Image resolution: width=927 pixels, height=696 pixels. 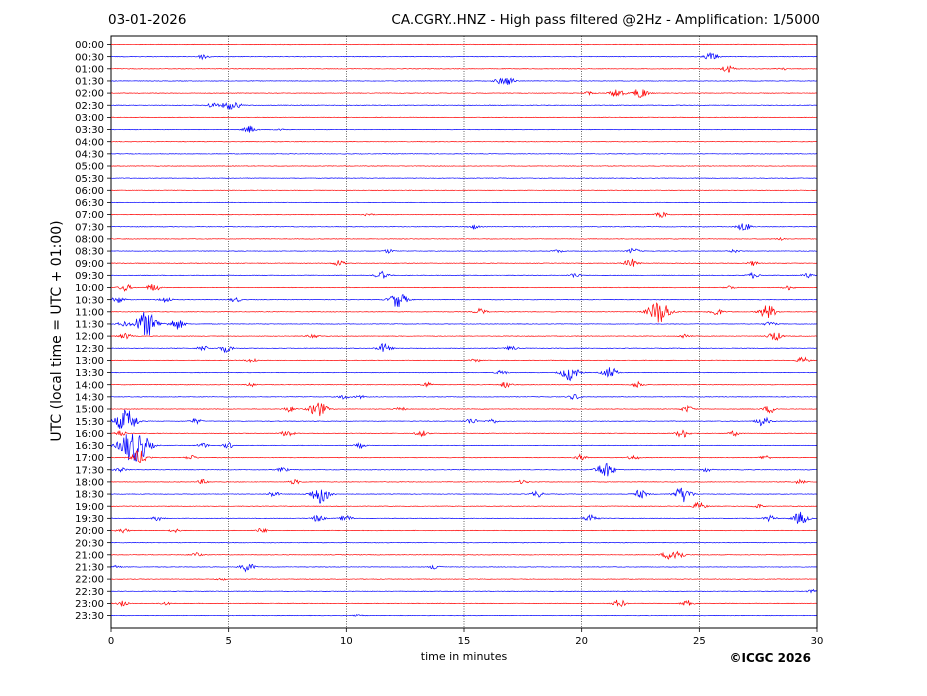 What do you see at coordinates (89, 531) in the screenshot?
I see `y-tick-label: 20:00` at bounding box center [89, 531].